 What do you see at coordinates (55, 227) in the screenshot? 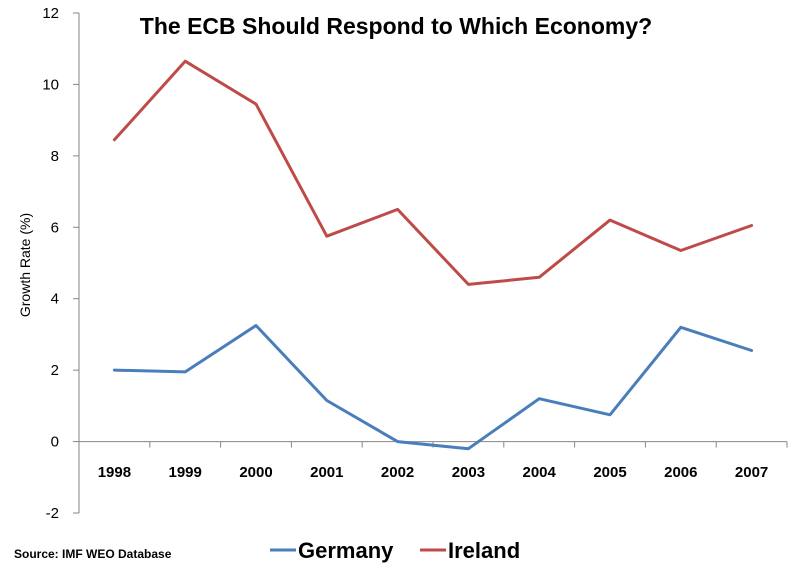
I see `y-tick-label: 6` at bounding box center [55, 227].